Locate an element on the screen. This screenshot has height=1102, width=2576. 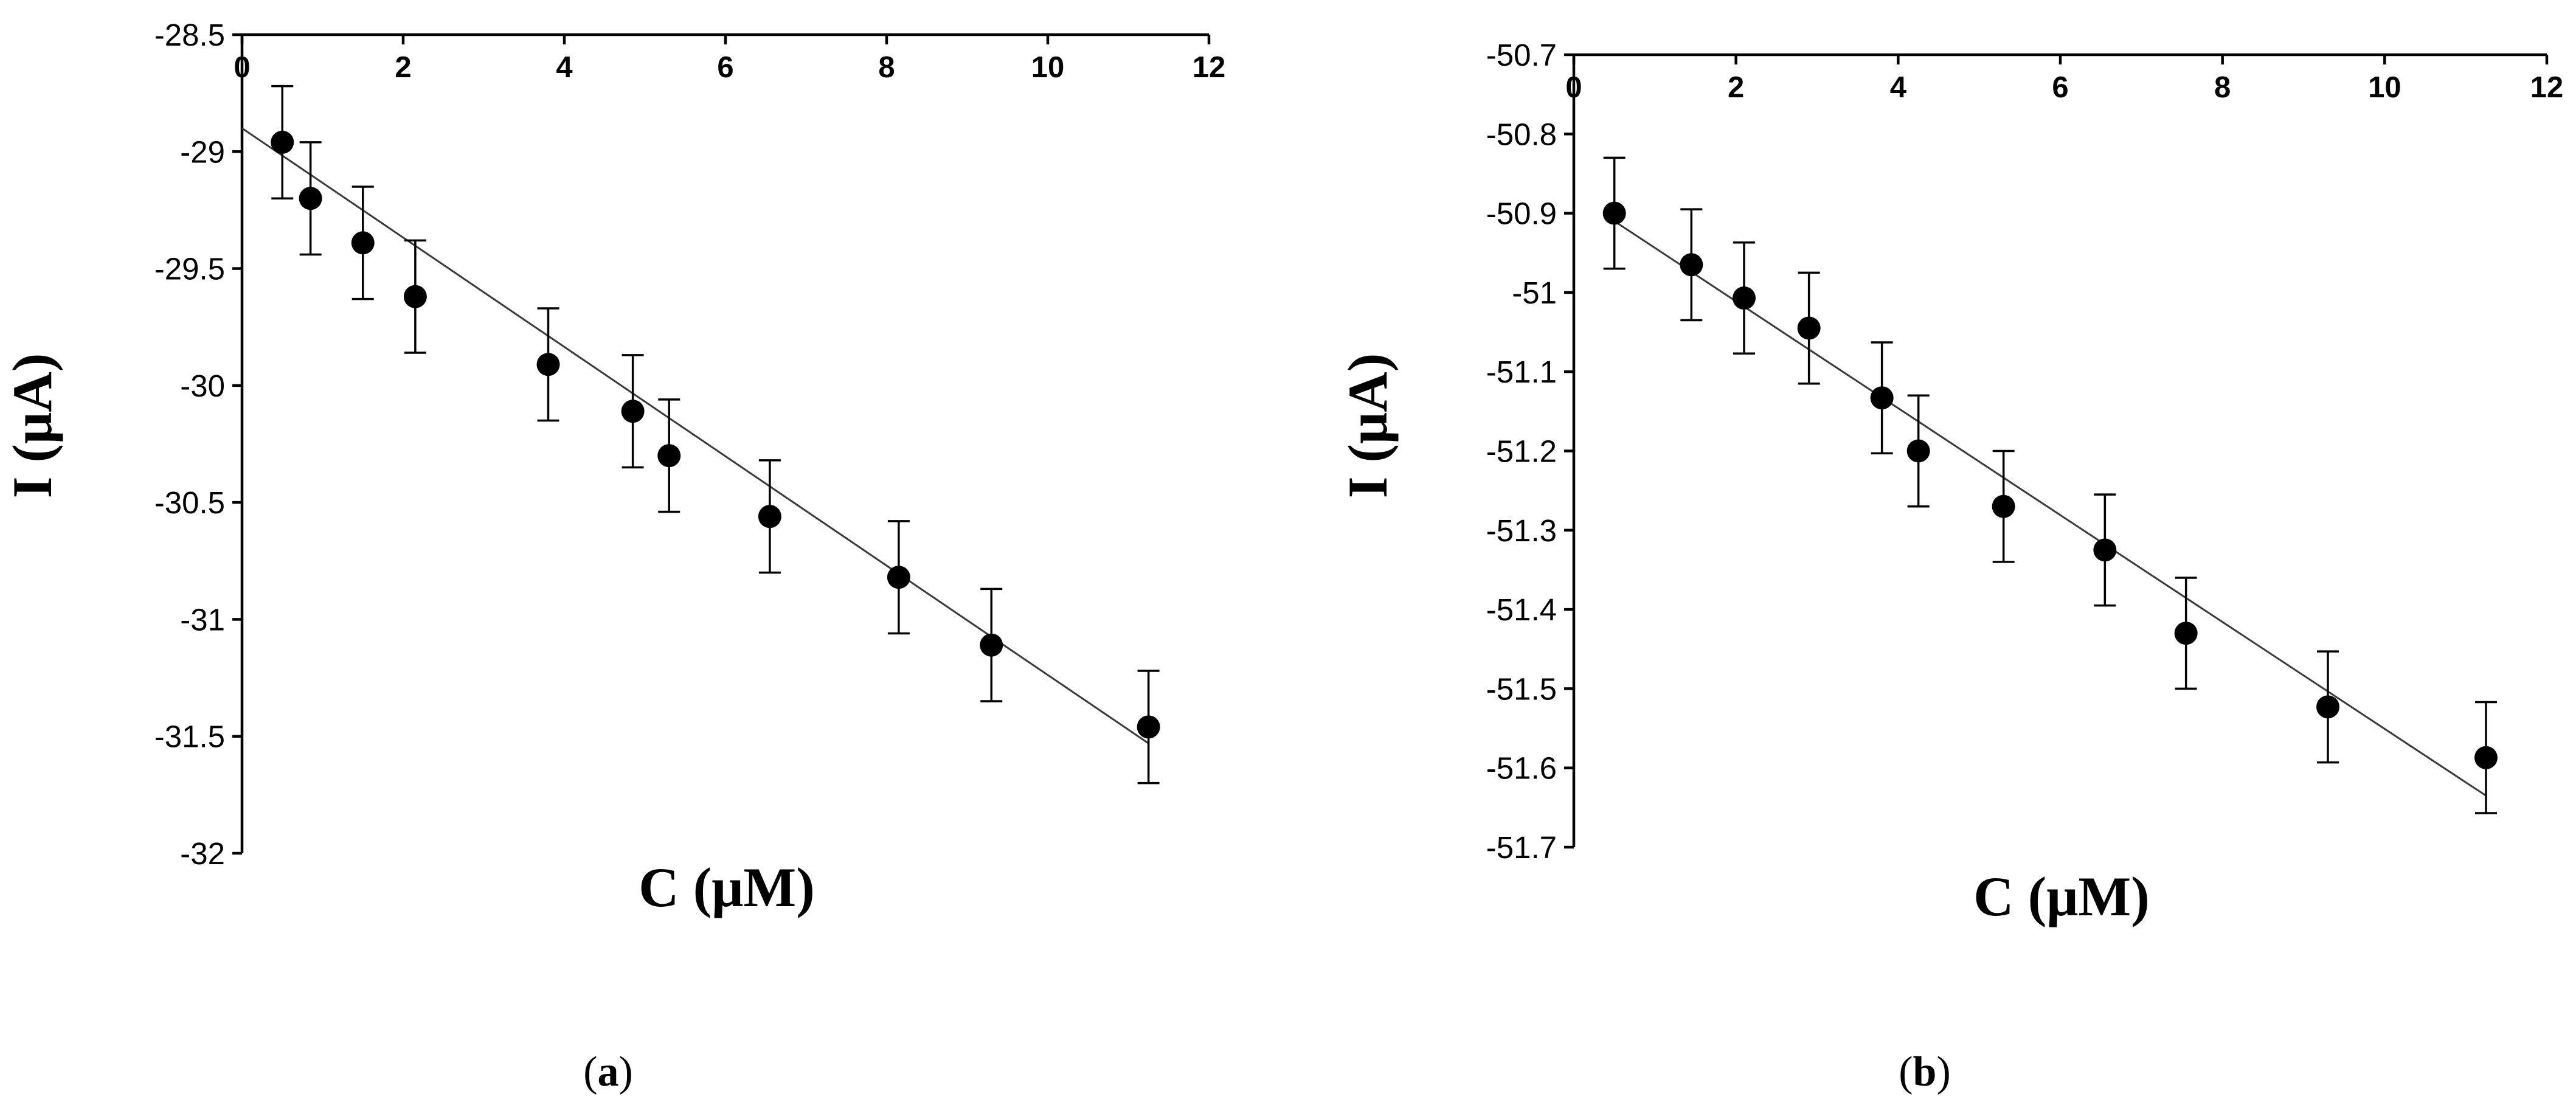
panel-label-letter: a is located at coordinates (608, 1071).